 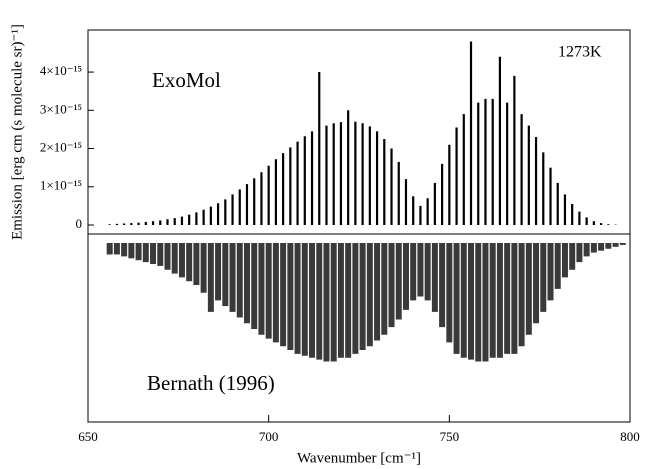 I want to click on x-axis-title: Wavenumber [cm⁻¹], so click(x=359, y=458).